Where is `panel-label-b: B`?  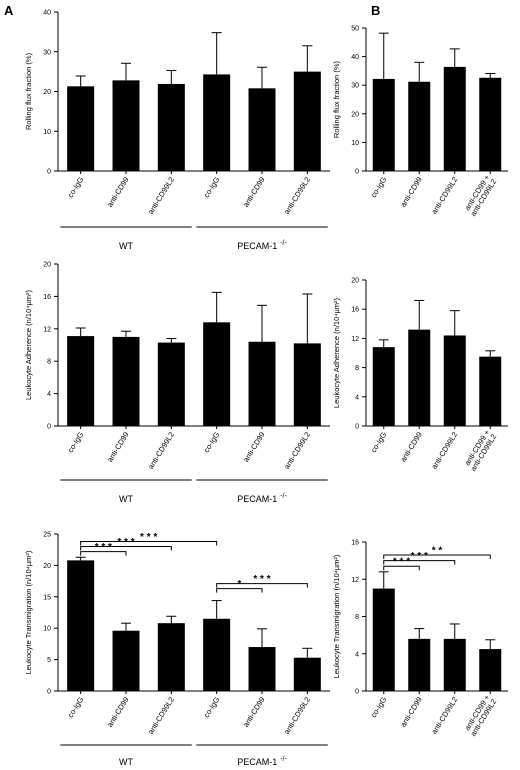
panel-label-b: B is located at coordinates (375, 10).